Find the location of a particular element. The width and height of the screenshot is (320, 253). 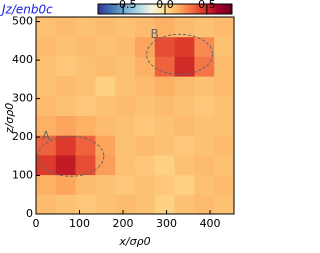

y-tick-label: 200 is located at coordinates (22, 136).